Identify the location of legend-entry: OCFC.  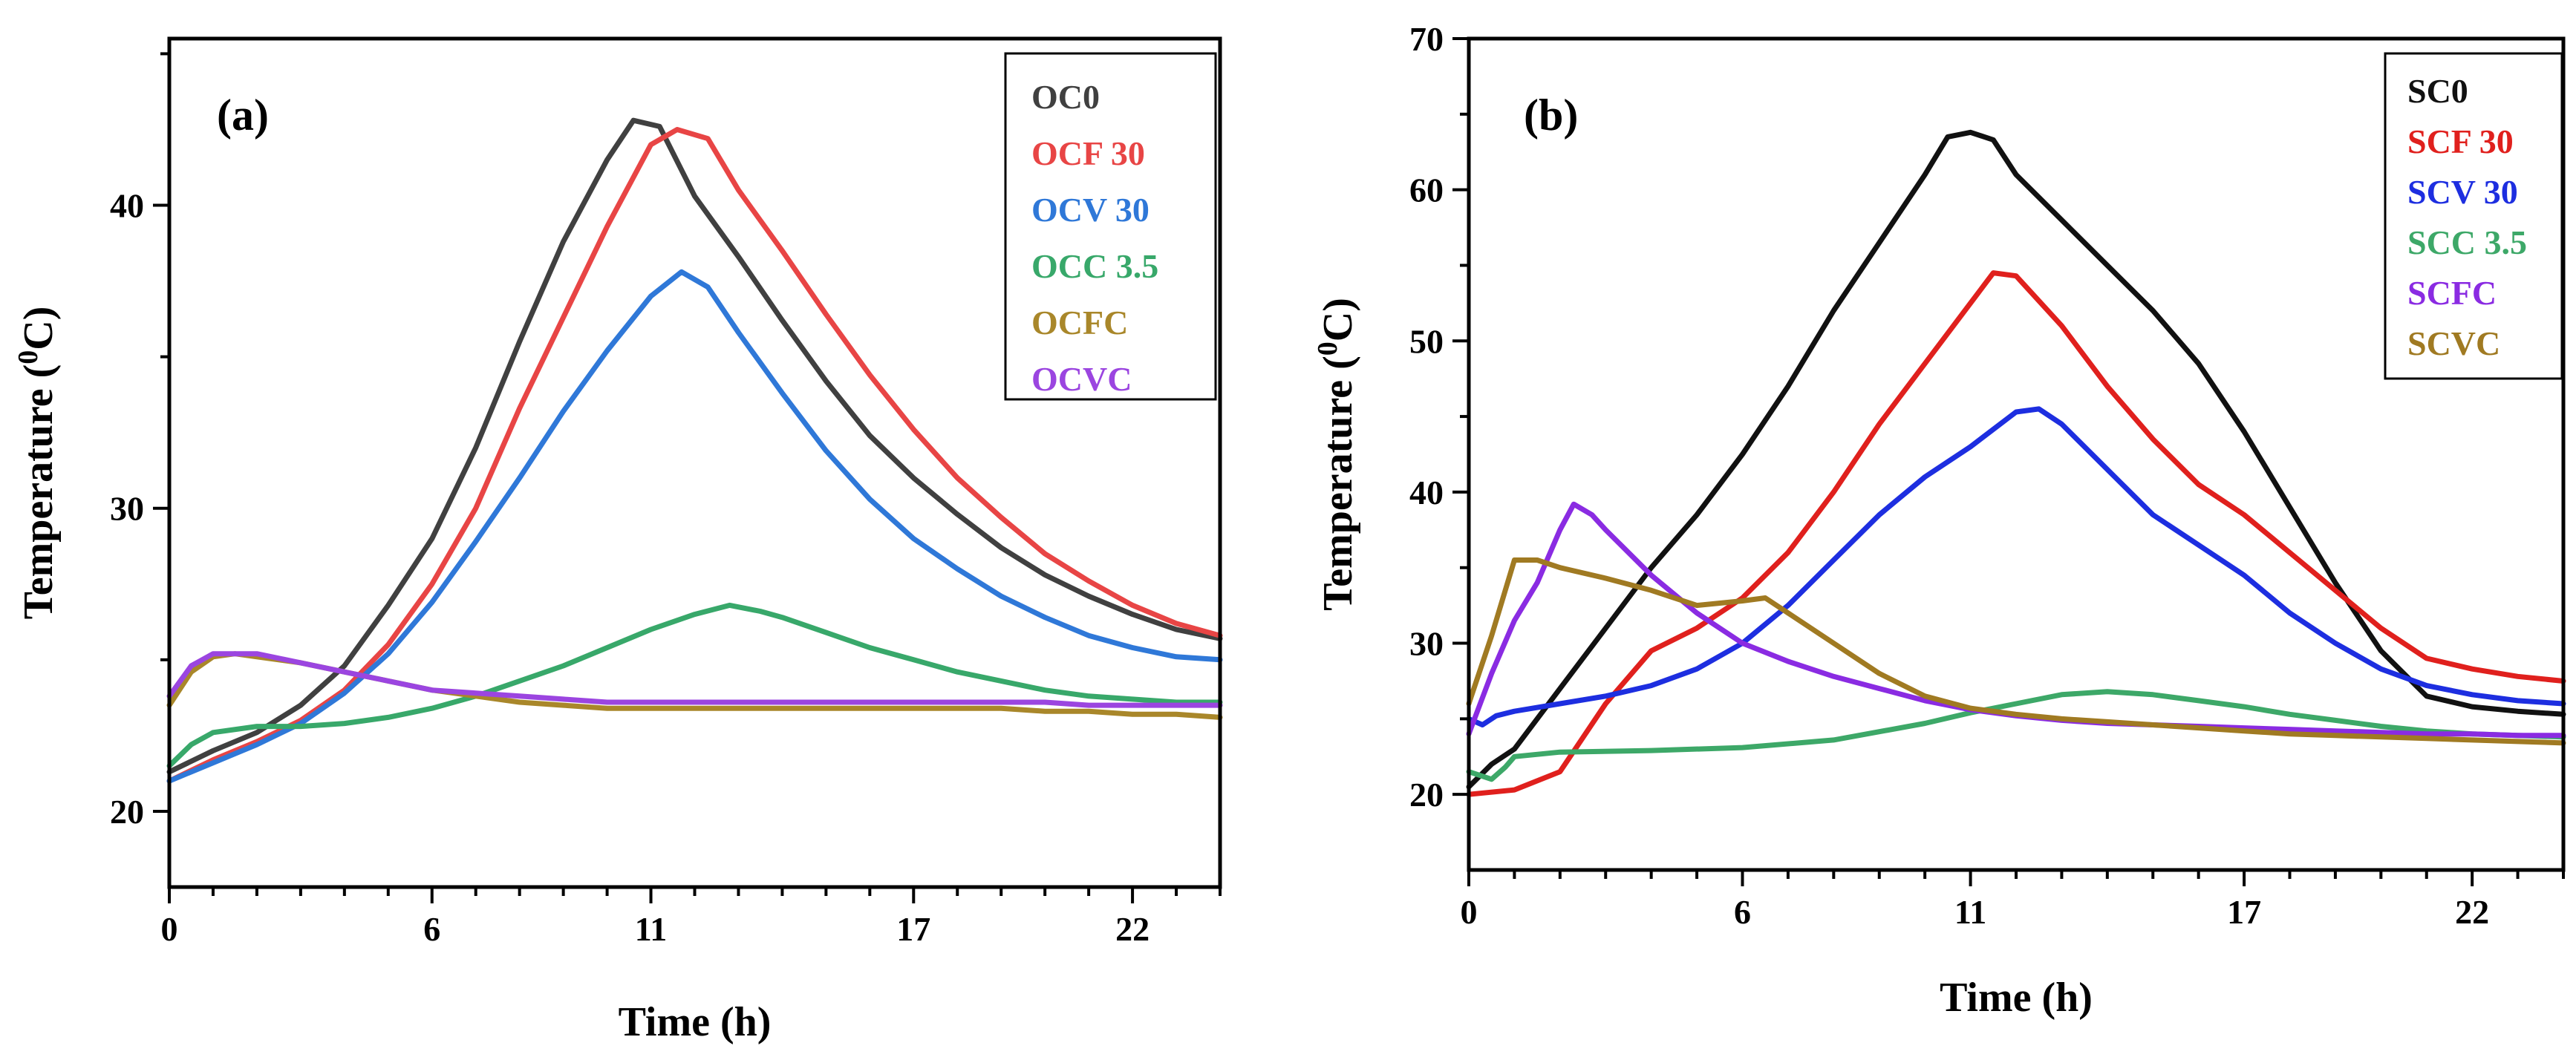
(1079, 322).